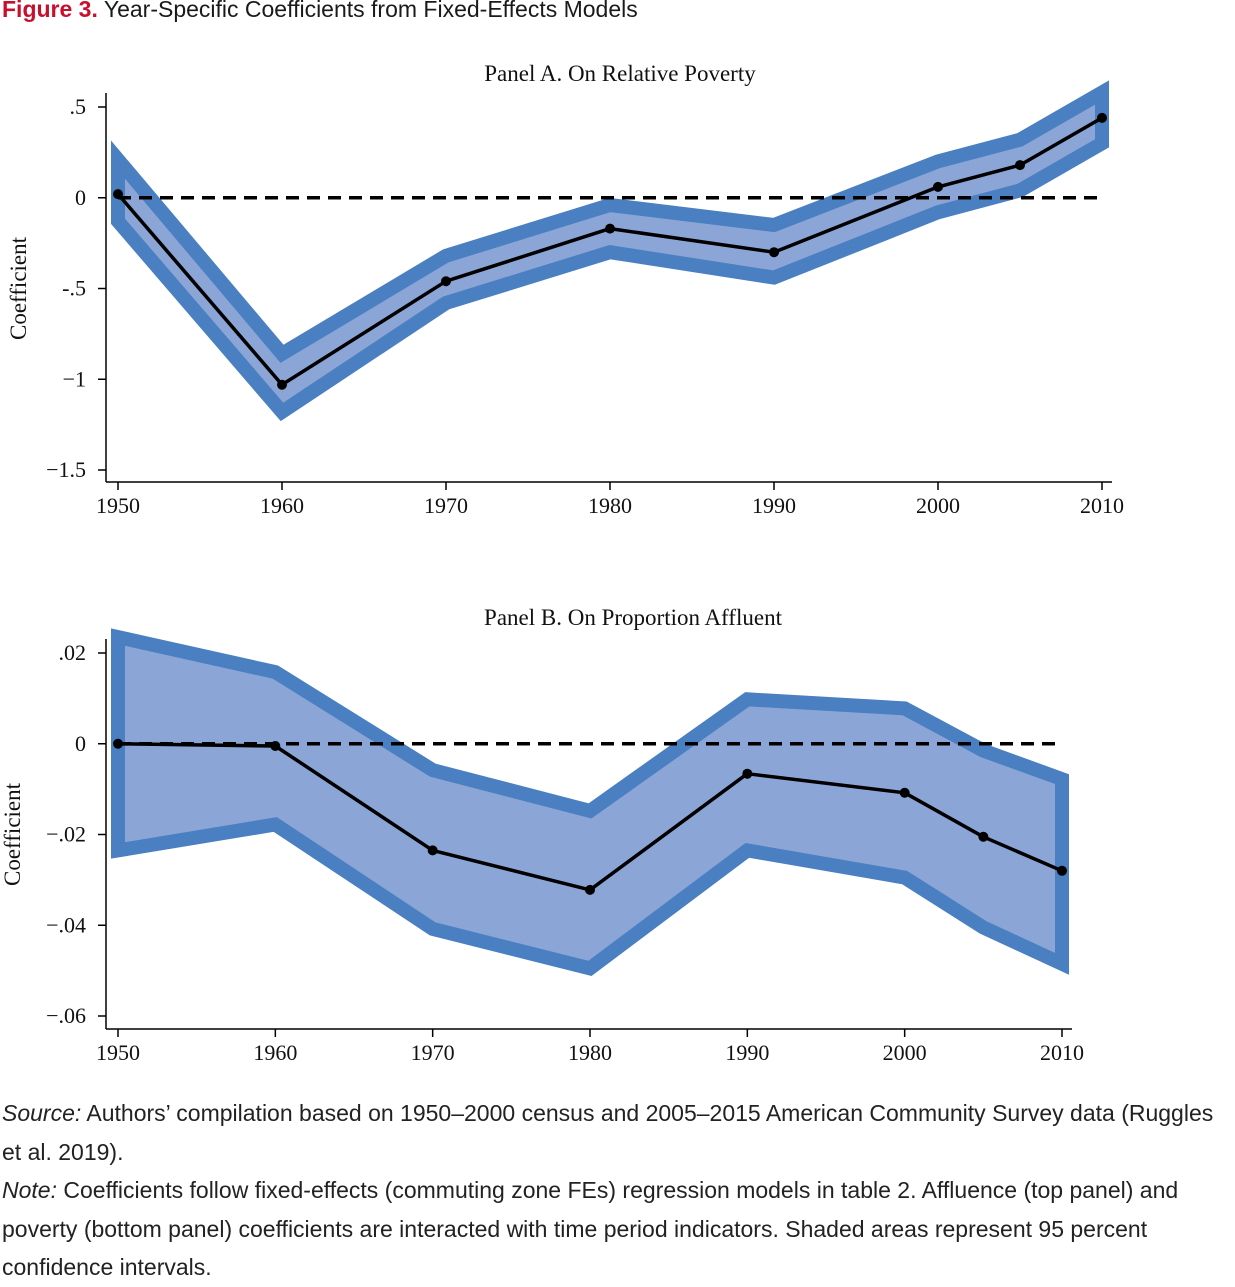 The width and height of the screenshot is (1235, 1287). What do you see at coordinates (446, 505) in the screenshot?
I see `chart-a-x-tick-label: 1970` at bounding box center [446, 505].